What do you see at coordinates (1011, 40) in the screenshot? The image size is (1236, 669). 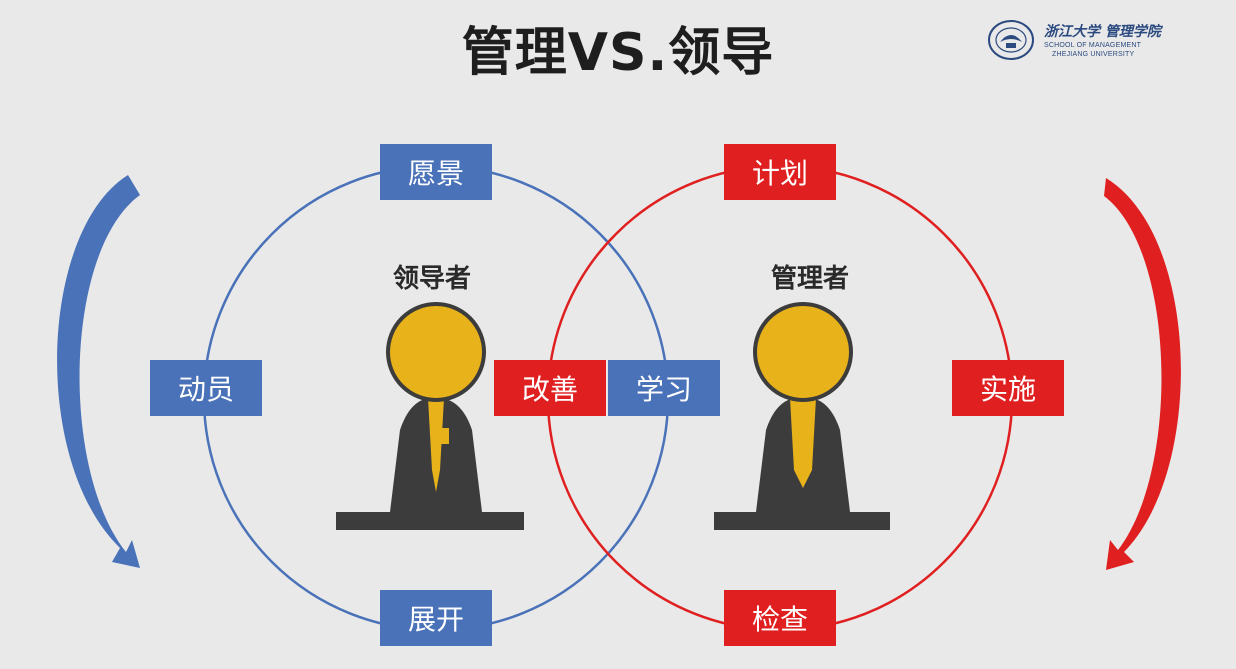 I see `seal-icon` at bounding box center [1011, 40].